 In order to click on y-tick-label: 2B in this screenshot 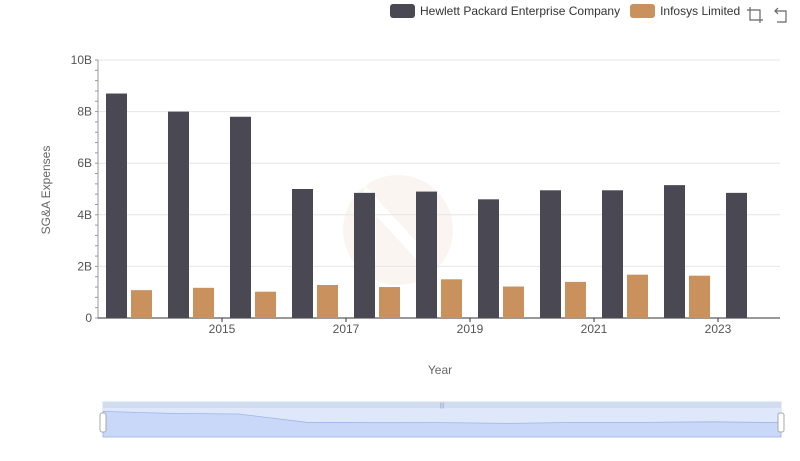, I will do `click(84, 266)`.